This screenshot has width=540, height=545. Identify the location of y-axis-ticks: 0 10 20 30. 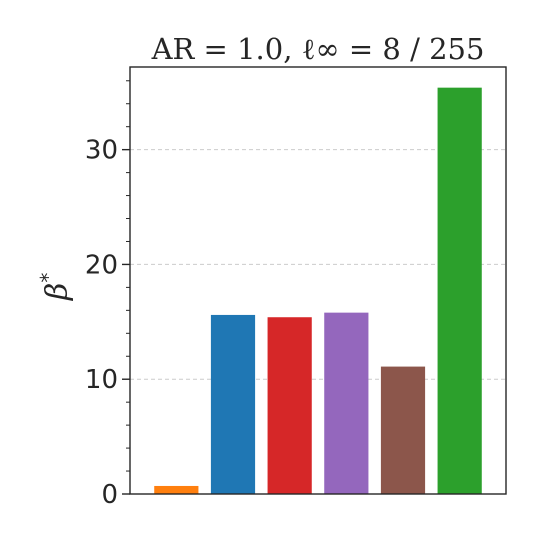
(107, 295).